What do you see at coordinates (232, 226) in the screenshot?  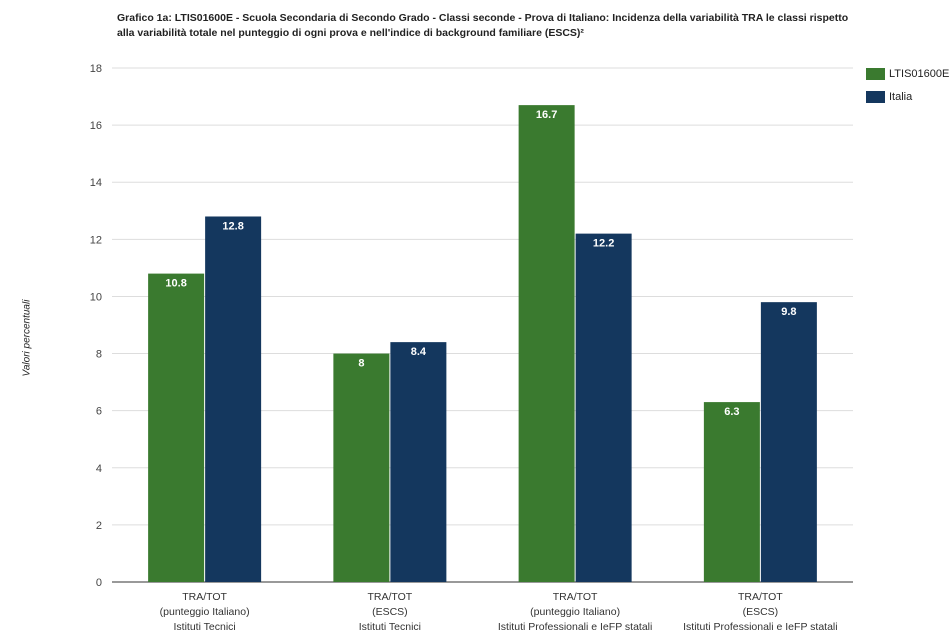 I see `data-label: 12.8` at bounding box center [232, 226].